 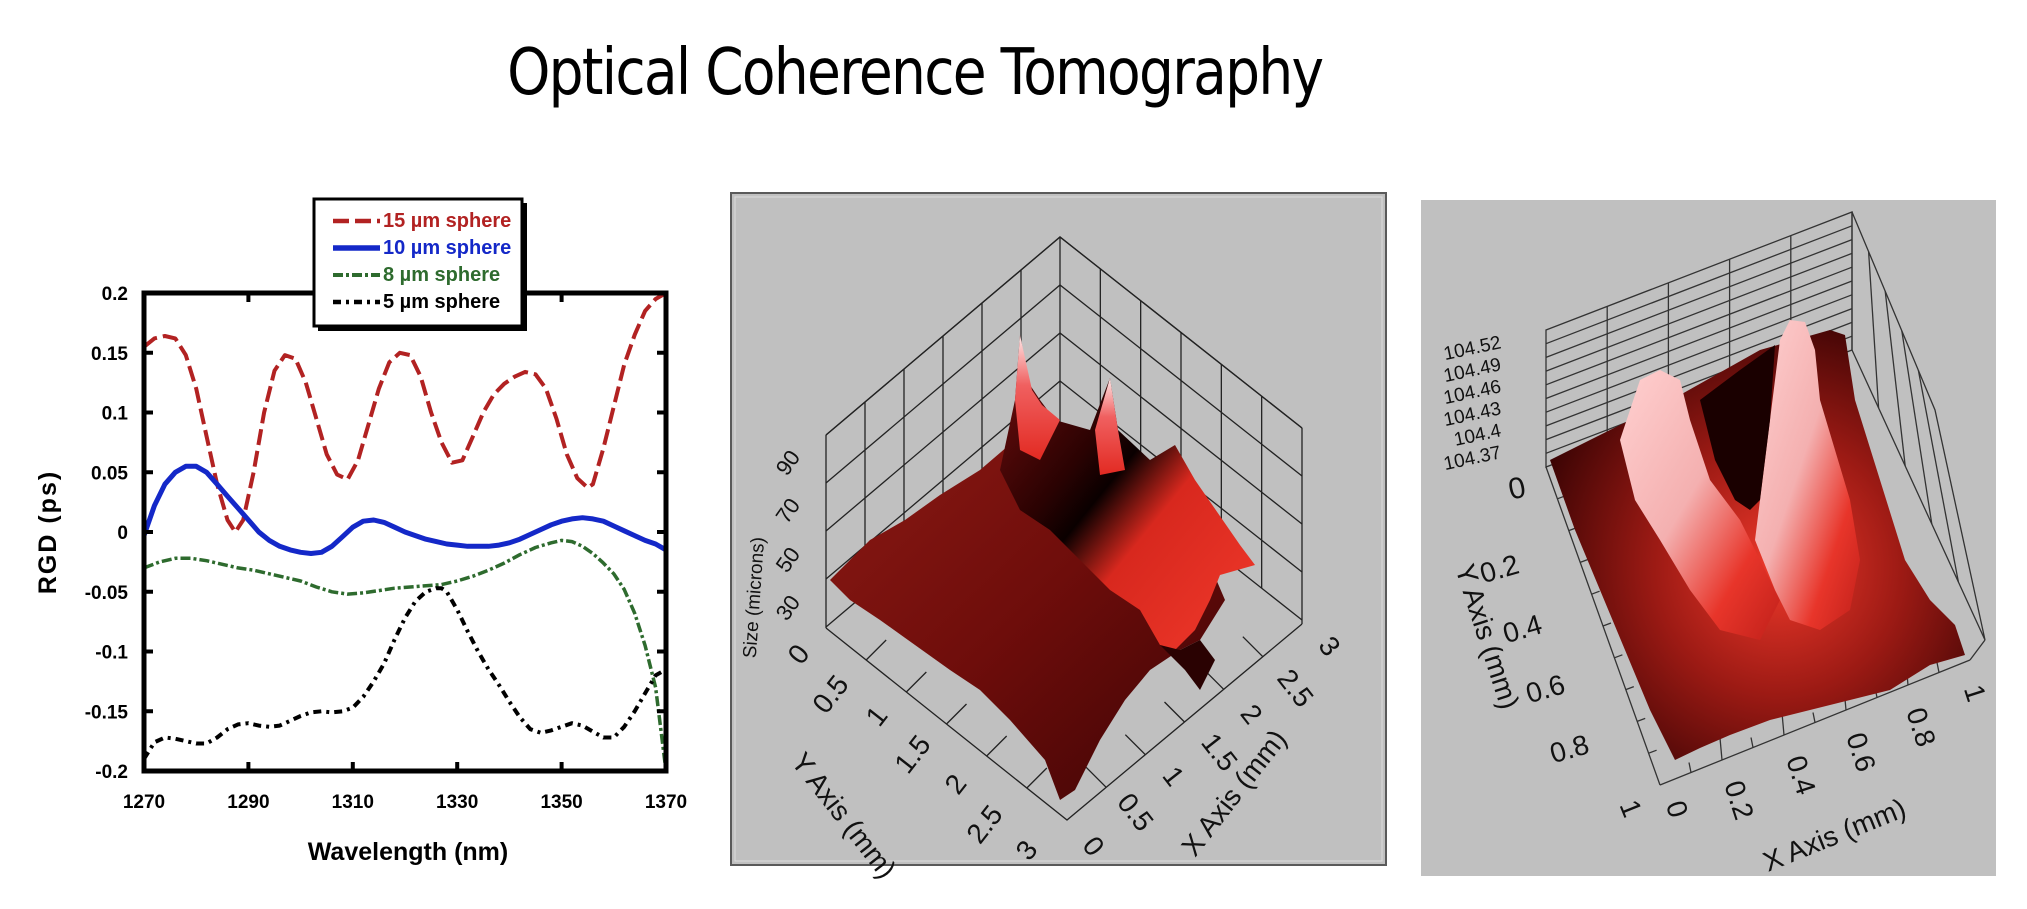 I want to click on x-tick-label: 1310, so click(x=353, y=802).